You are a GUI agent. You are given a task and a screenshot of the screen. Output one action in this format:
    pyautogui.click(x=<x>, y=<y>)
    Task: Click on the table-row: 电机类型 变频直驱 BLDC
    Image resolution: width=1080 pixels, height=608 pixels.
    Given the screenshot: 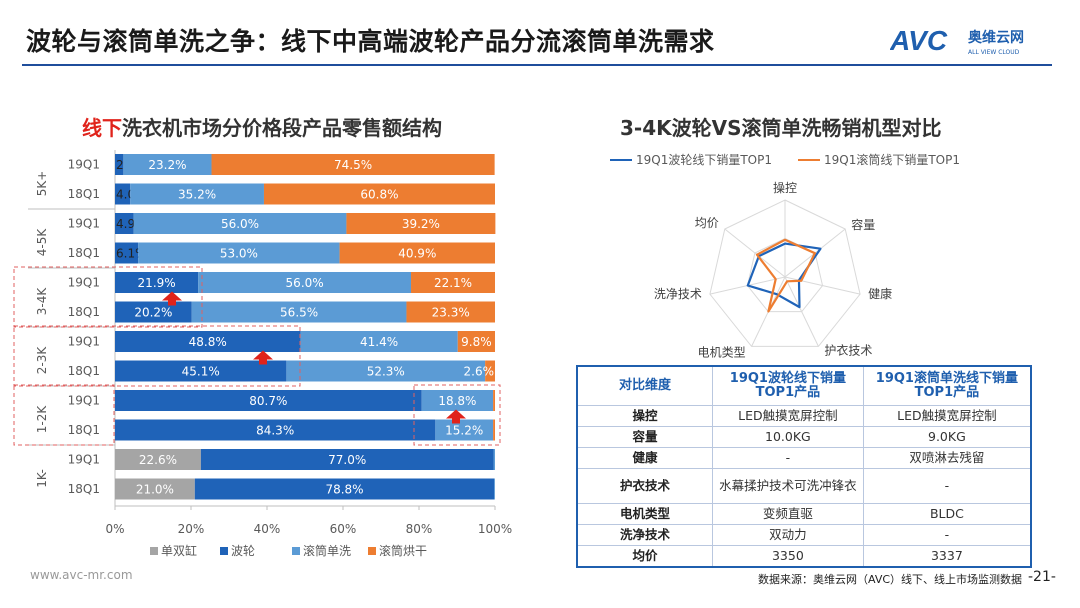 What is the action you would take?
    pyautogui.click(x=804, y=514)
    